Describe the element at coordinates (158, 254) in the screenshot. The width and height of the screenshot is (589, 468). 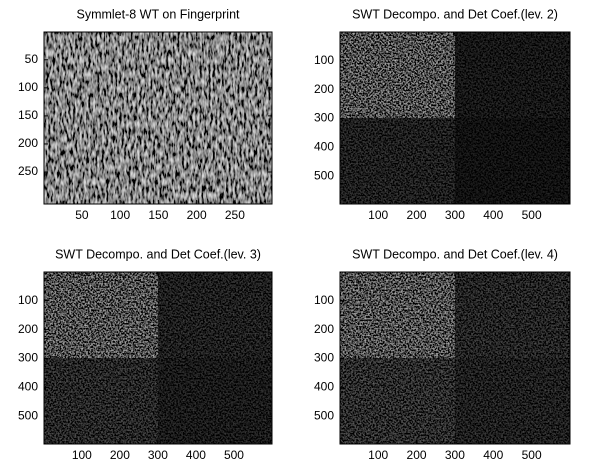
I see `subplot-title: SWT Decompo. and Det Coef.(lev. 3)` at that location.